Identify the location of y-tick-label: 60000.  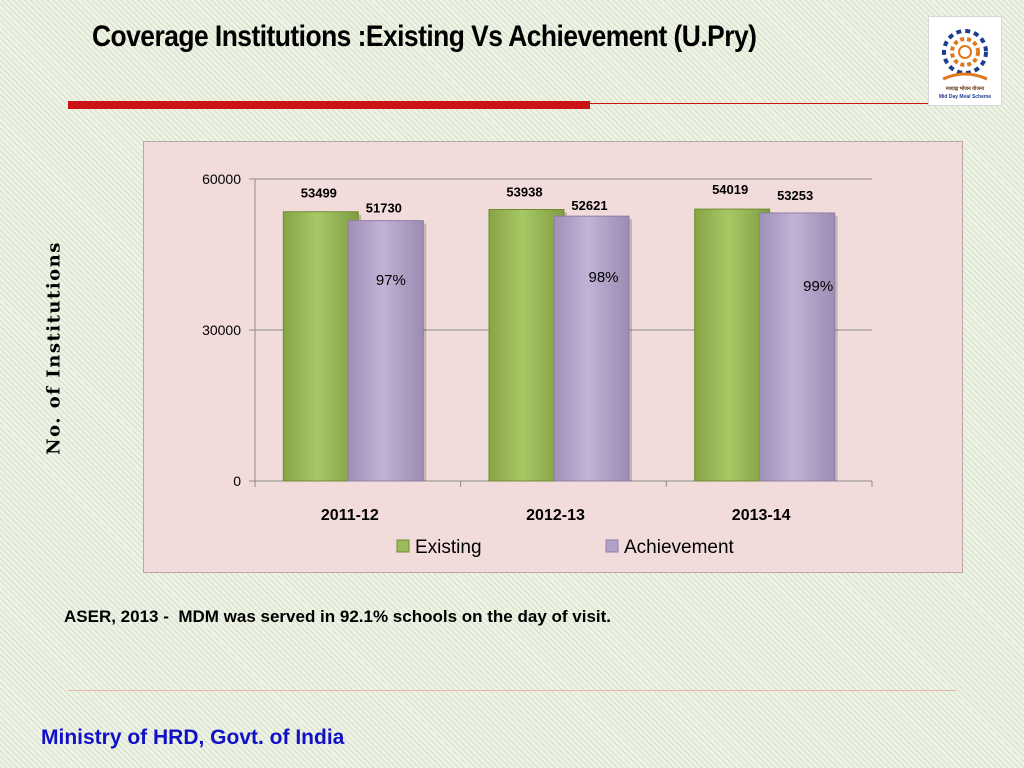
(221, 179).